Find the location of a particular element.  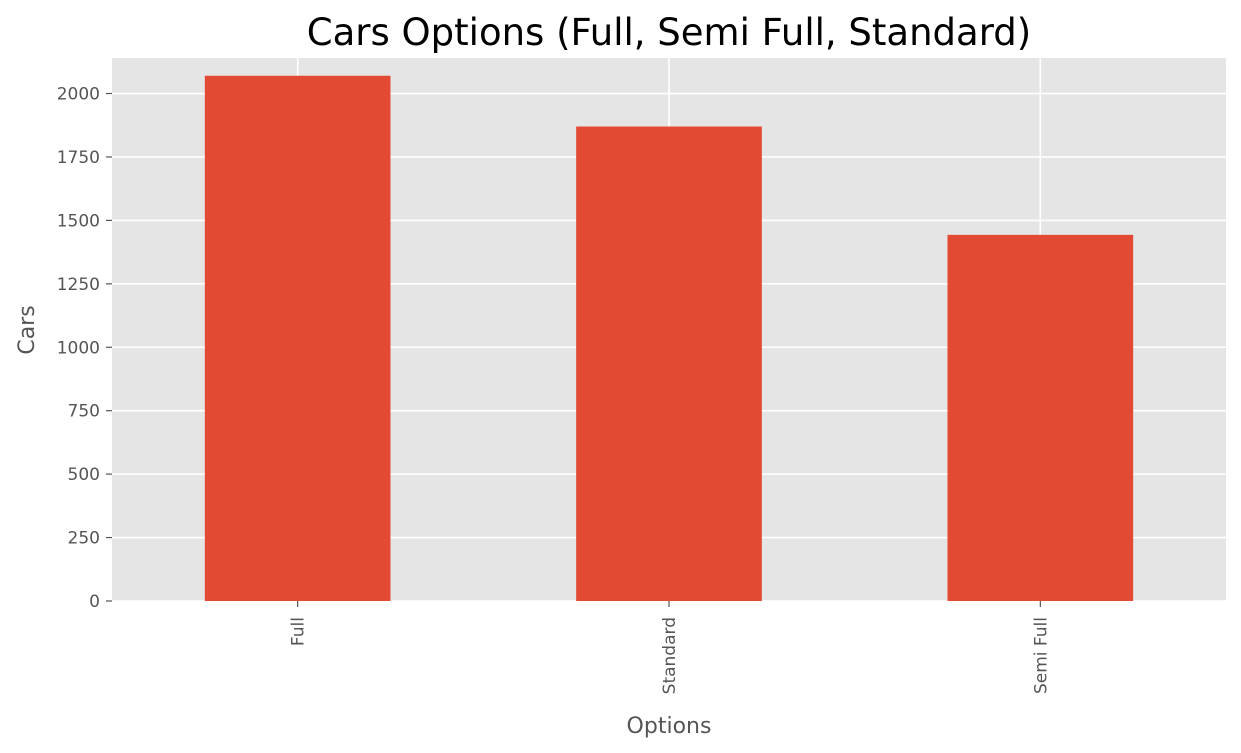

chart-title: Cars Options (Full, Semi Full, Standard) is located at coordinates (669, 32).